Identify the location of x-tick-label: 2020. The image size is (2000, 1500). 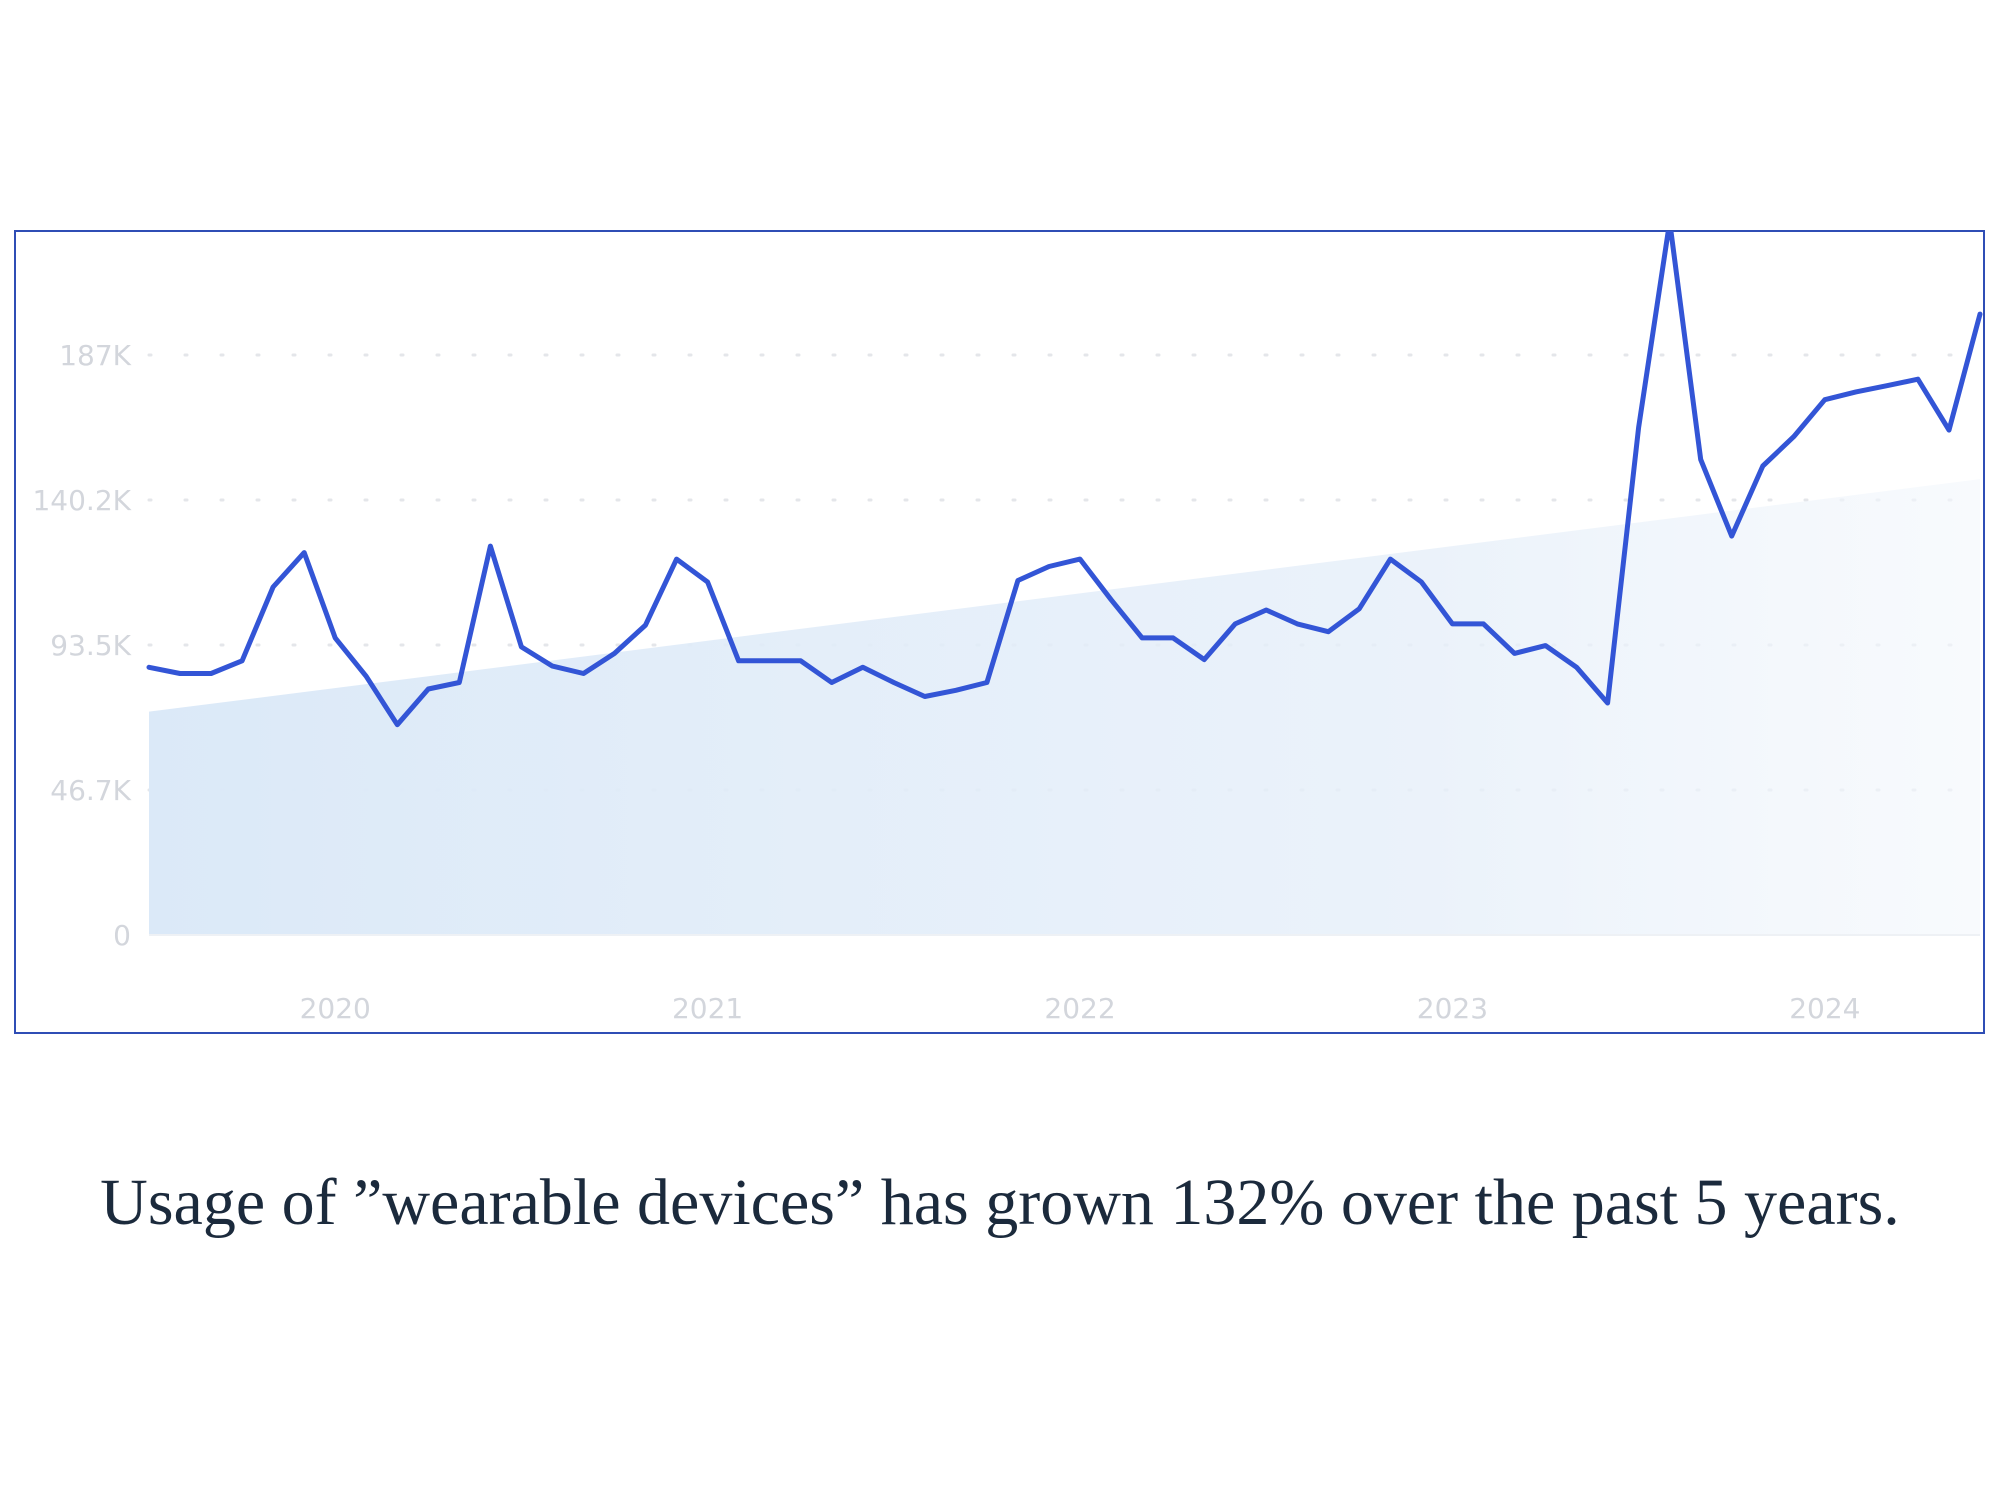
(335, 1008).